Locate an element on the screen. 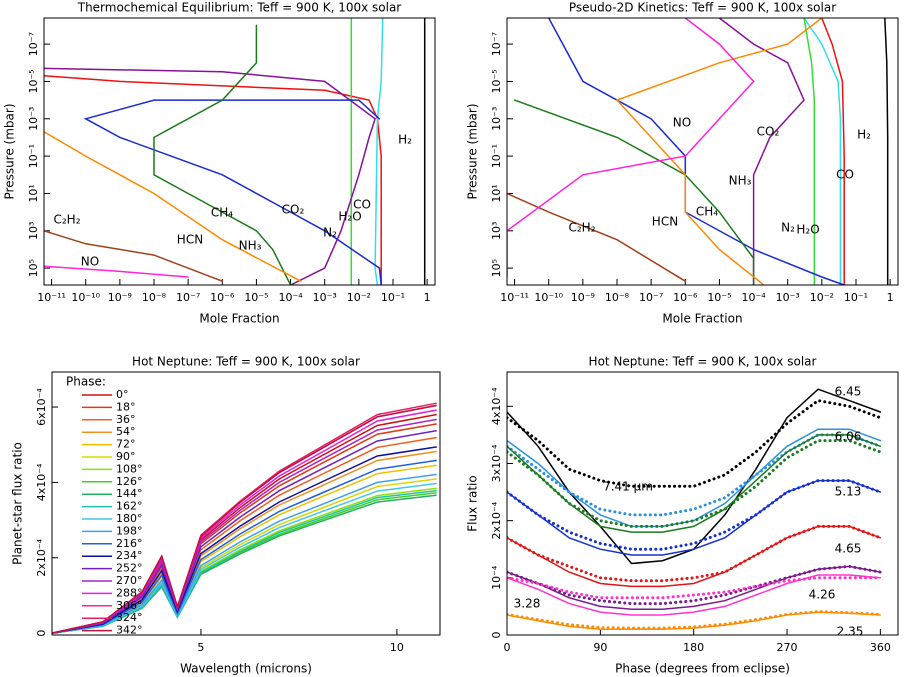 The width and height of the screenshot is (904, 677). legend-label: 306° is located at coordinates (129, 605).